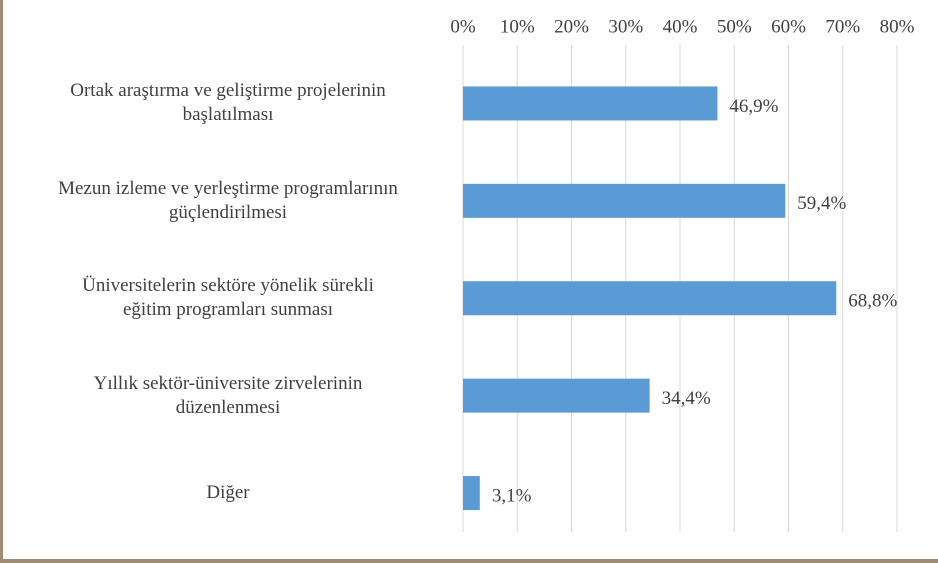 This screenshot has width=938, height=563. What do you see at coordinates (897, 26) in the screenshot?
I see `x-tick-label: 80%` at bounding box center [897, 26].